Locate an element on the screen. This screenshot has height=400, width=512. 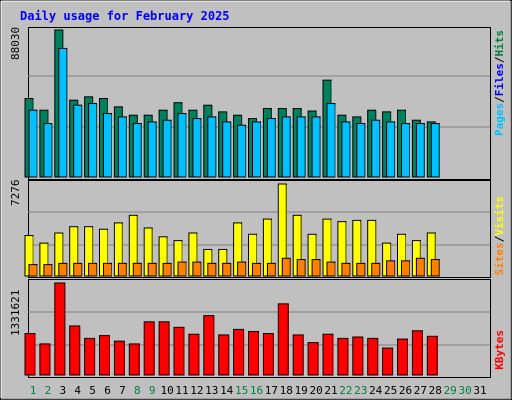
panel-top-max-label: 88030 is located at coordinates (15, 43).